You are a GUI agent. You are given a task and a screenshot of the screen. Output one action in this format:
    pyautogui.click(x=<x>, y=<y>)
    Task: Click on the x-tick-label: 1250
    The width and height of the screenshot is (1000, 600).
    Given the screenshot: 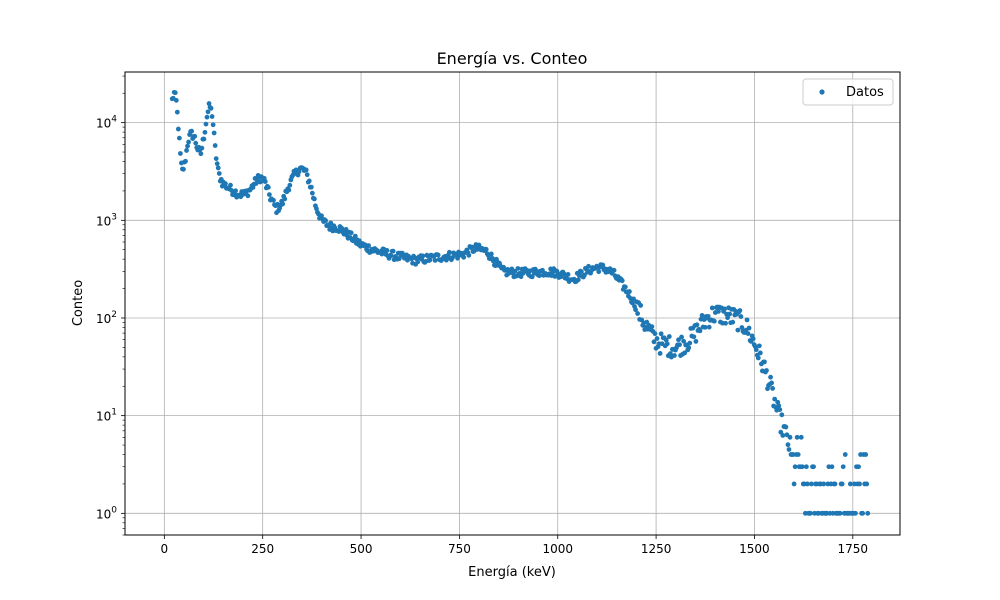 What is the action you would take?
    pyautogui.click(x=656, y=549)
    